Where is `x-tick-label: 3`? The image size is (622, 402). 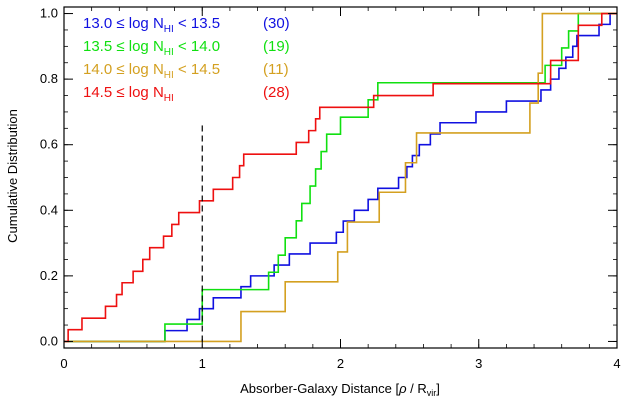
x-tick-label: 3 is located at coordinates (478, 363).